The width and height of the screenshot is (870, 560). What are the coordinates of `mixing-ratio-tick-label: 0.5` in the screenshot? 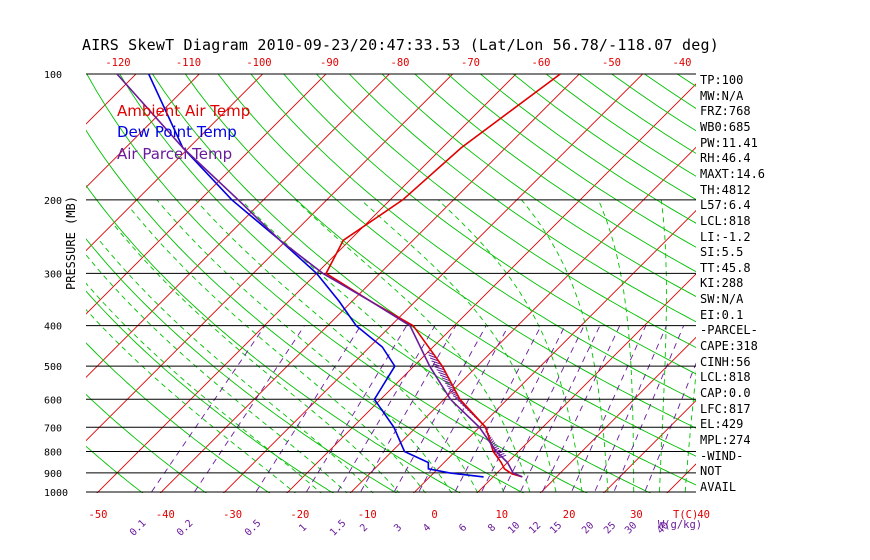 It's located at (253, 528).